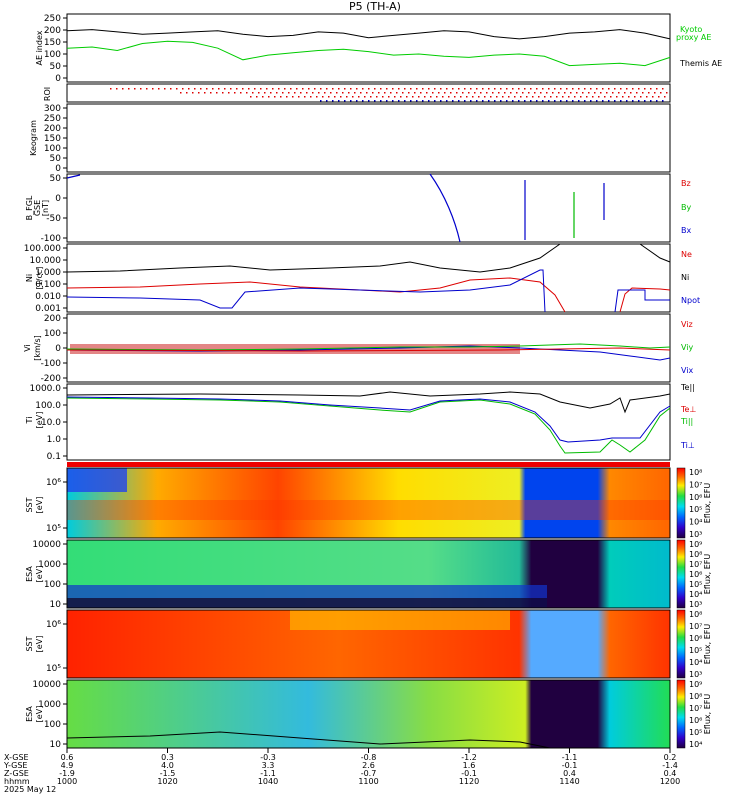 The height and width of the screenshot is (800, 750). Describe the element at coordinates (695, 662) in the screenshot. I see `colorbar-tick-label: 10⁴` at that location.